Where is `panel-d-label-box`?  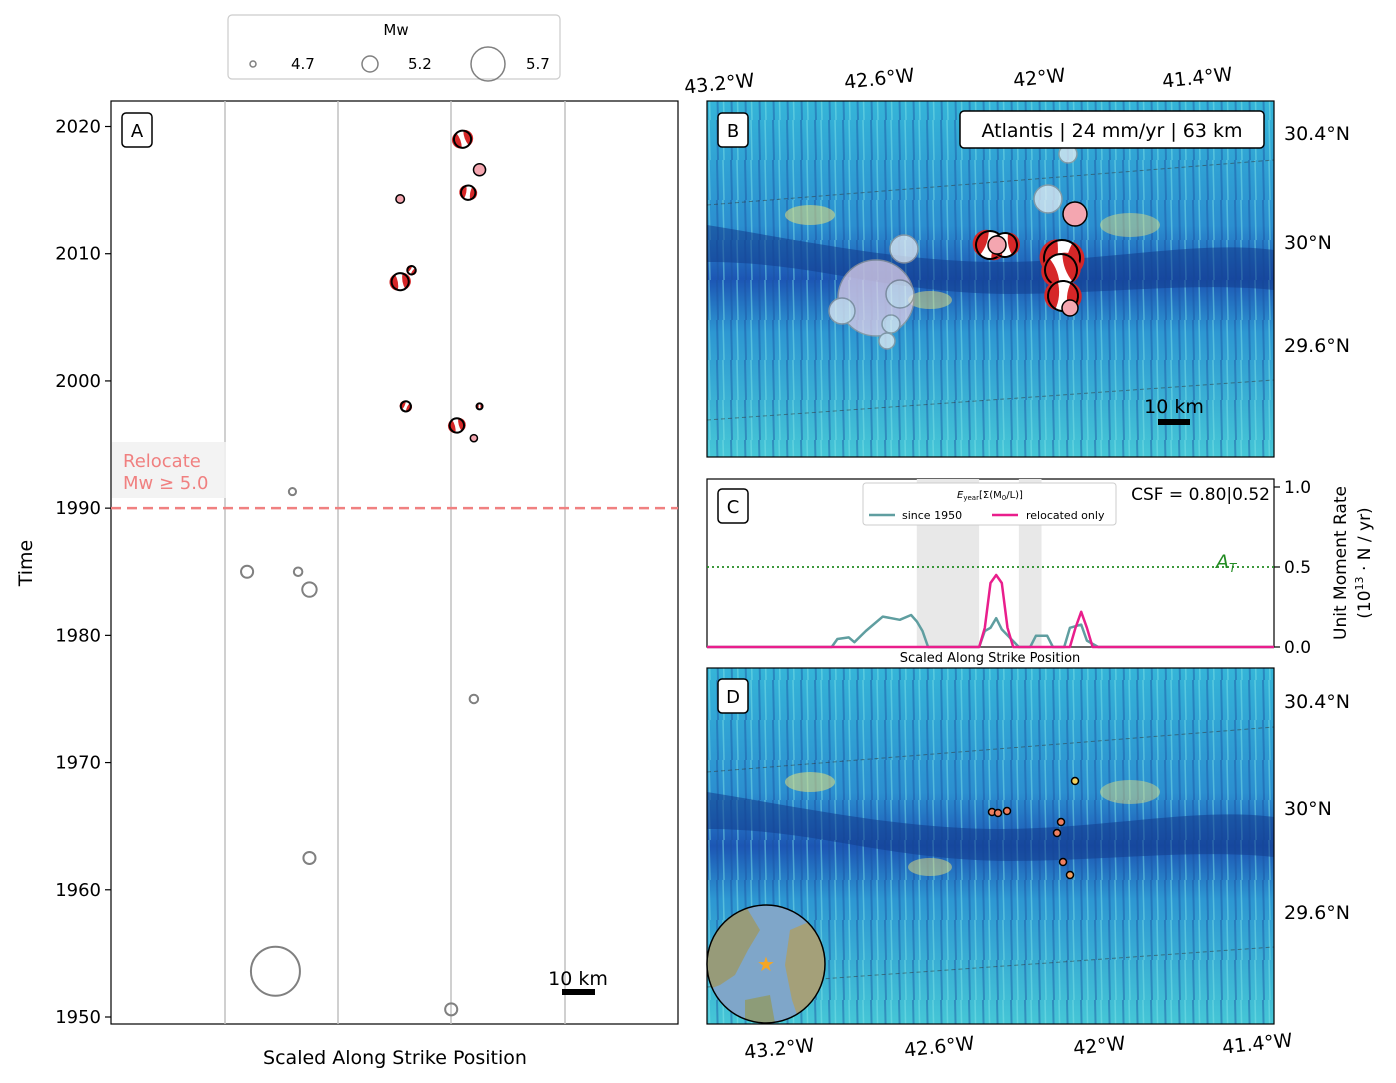
panel-d-label-box is located at coordinates (733, 696).